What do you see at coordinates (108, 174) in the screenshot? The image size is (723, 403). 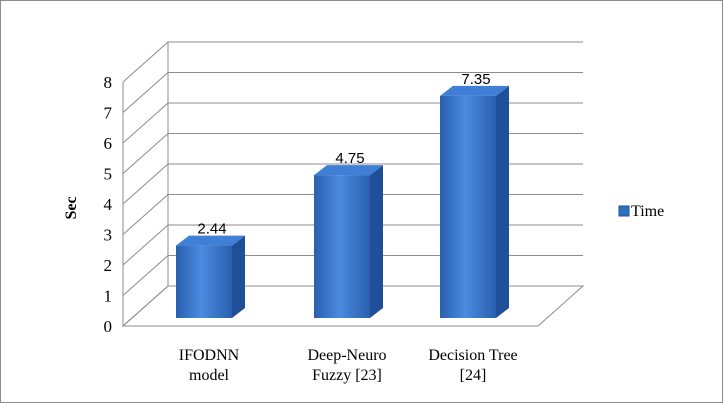 I see `y-tick-label: 5` at bounding box center [108, 174].